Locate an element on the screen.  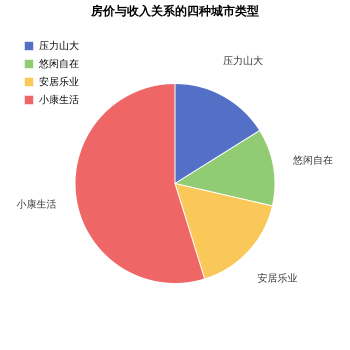
chart-title: 房价与收入关系的四种城市类型 is located at coordinates (174, 11).